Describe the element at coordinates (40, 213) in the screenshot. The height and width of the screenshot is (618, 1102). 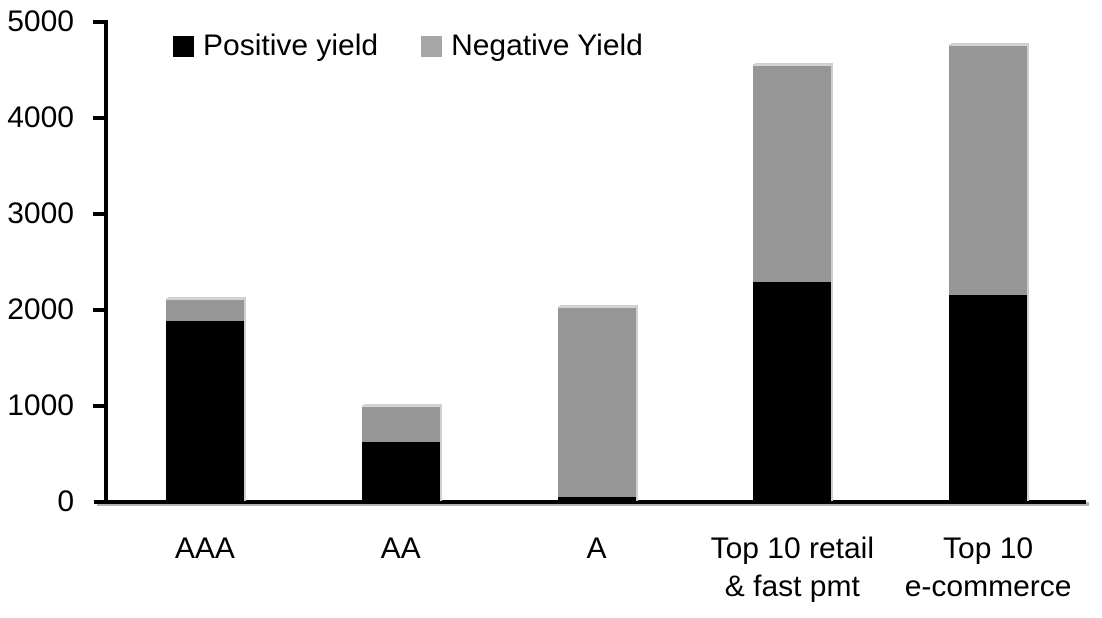
I see `y-axis-tick-label: 3000` at that location.